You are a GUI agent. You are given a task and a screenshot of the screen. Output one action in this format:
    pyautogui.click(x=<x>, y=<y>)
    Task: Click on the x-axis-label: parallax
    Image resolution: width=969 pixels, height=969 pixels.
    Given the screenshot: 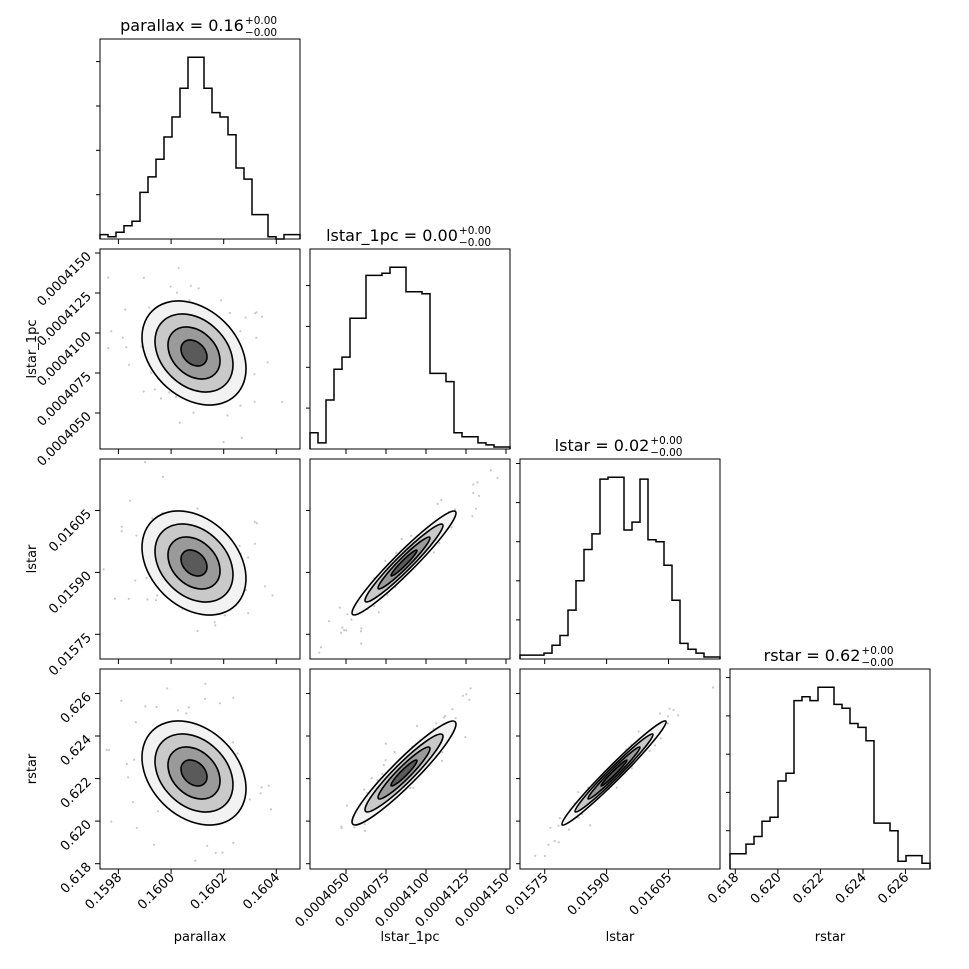 What is the action you would take?
    pyautogui.click(x=200, y=937)
    